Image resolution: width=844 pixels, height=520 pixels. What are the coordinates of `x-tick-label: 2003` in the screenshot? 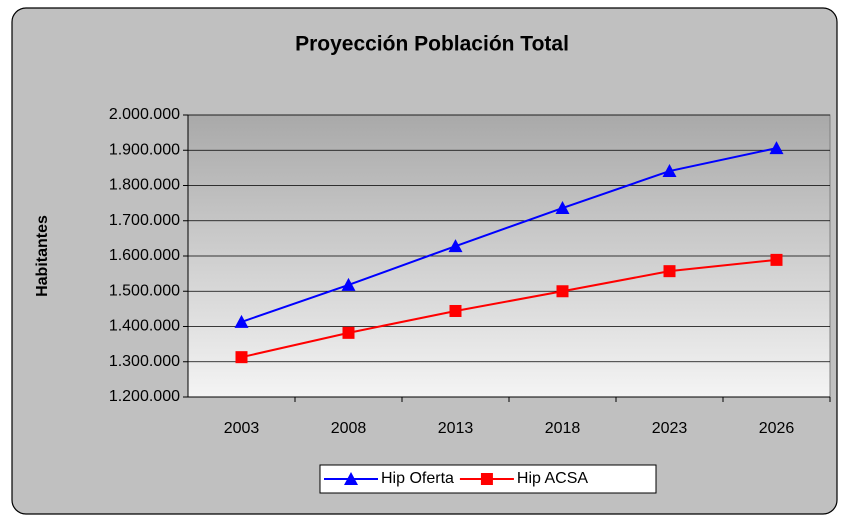 It's located at (242, 428).